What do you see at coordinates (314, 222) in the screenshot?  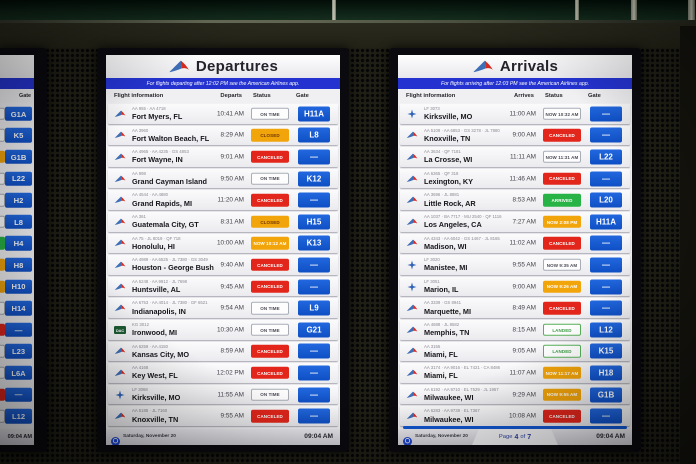 I see `gate-chip: H15` at bounding box center [314, 222].